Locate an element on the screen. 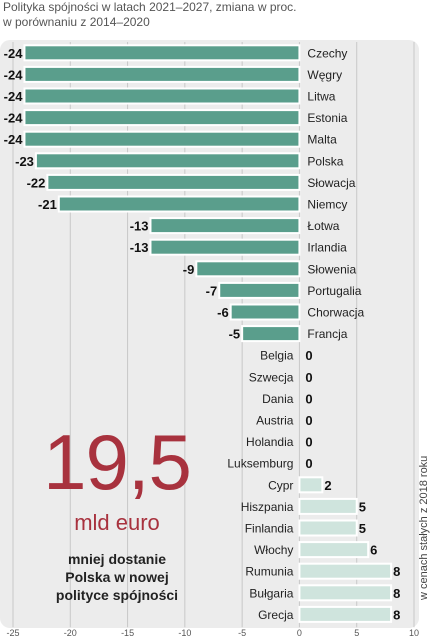  data-label: -5 is located at coordinates (235, 334).